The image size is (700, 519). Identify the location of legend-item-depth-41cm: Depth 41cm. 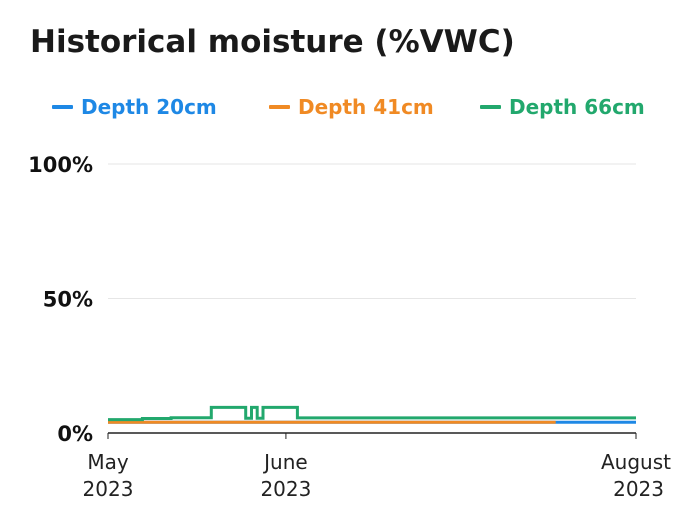
(351, 107).